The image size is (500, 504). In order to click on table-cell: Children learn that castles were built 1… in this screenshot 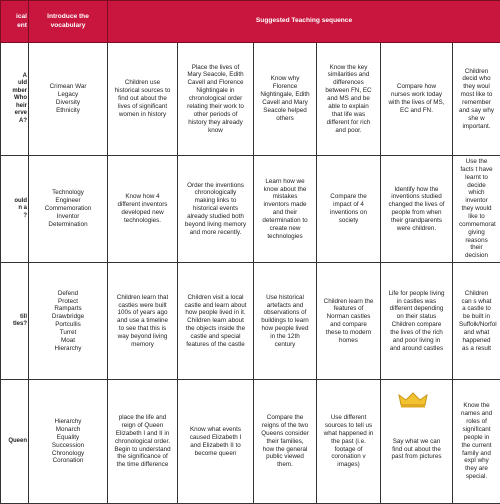, I will do `click(143, 321)`.